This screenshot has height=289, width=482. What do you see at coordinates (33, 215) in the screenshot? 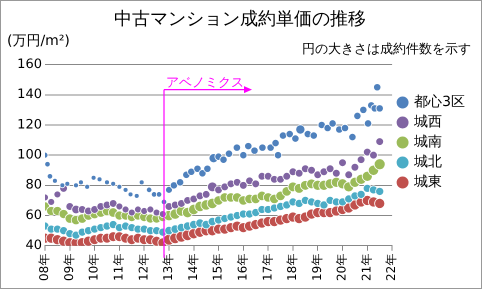
I see `y-tick-label: 60` at bounding box center [33, 215].